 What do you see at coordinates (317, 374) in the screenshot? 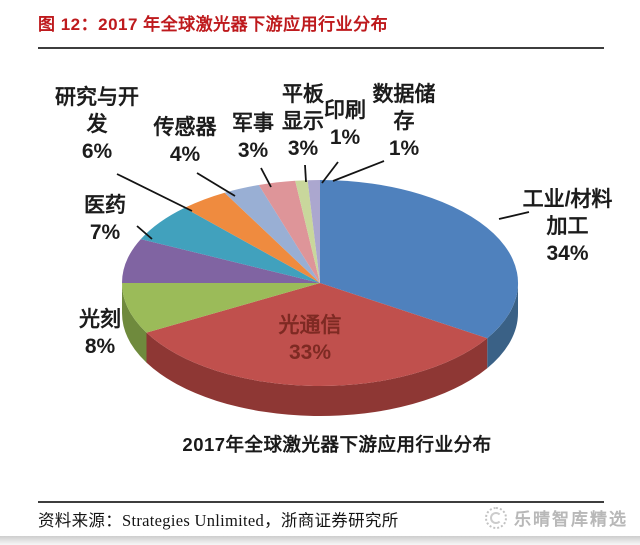
I see `pie-side-optical-communications` at bounding box center [317, 374].